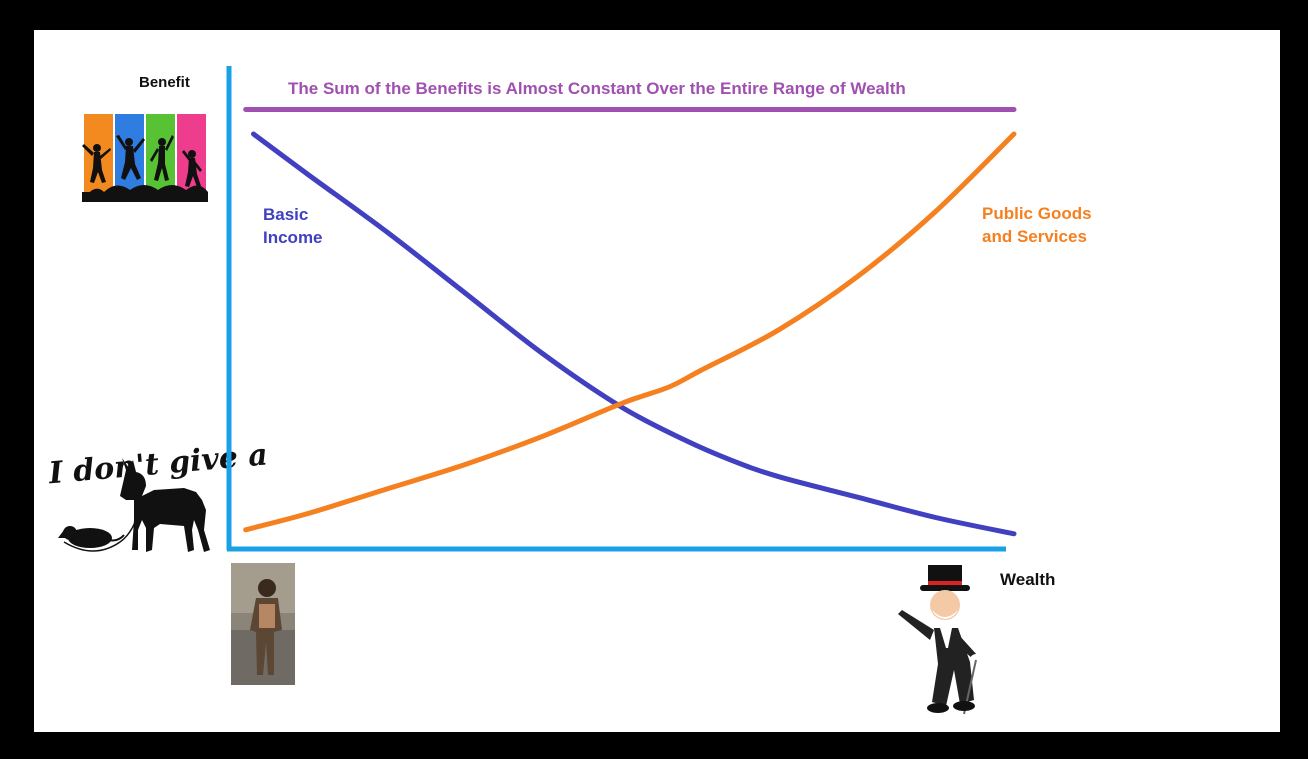  What do you see at coordinates (145, 158) in the screenshot?
I see `dancing-people-illustration` at bounding box center [145, 158].